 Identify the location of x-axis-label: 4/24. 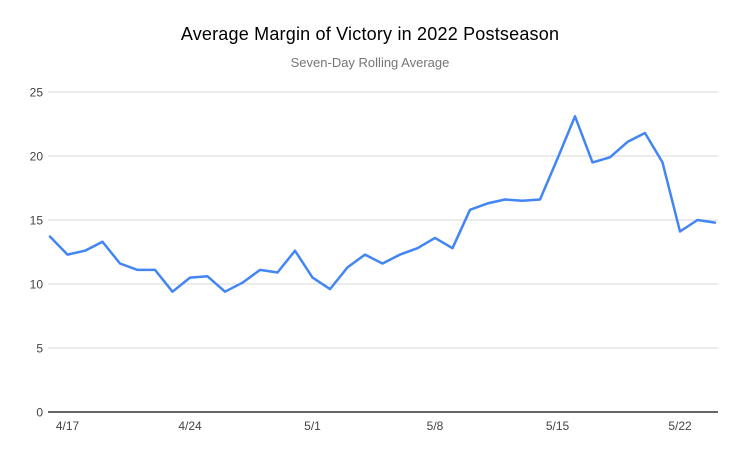
(190, 426).